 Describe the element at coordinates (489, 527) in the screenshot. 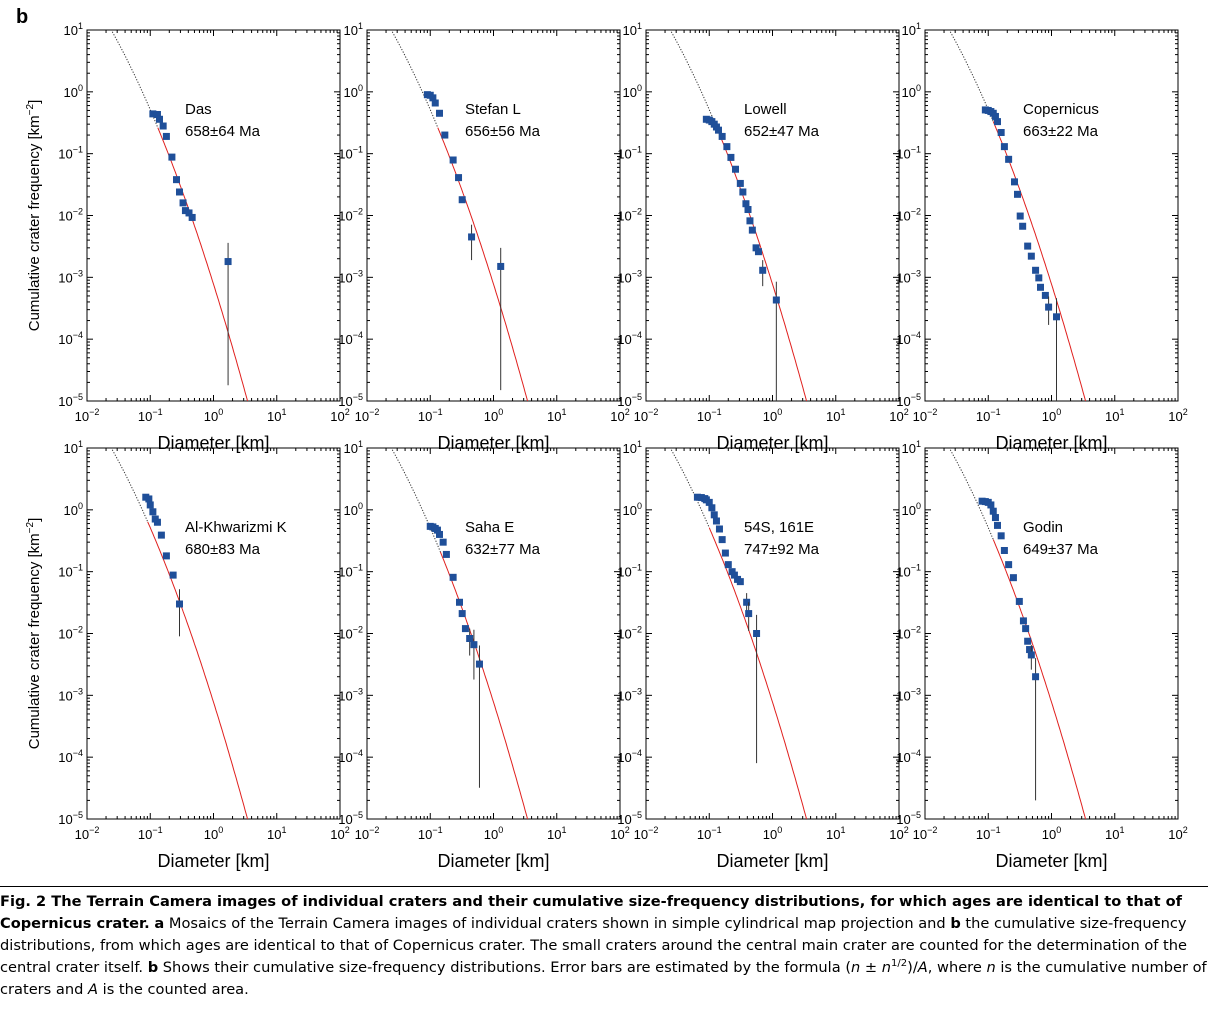

I see `crater-name-label: Saha E` at that location.